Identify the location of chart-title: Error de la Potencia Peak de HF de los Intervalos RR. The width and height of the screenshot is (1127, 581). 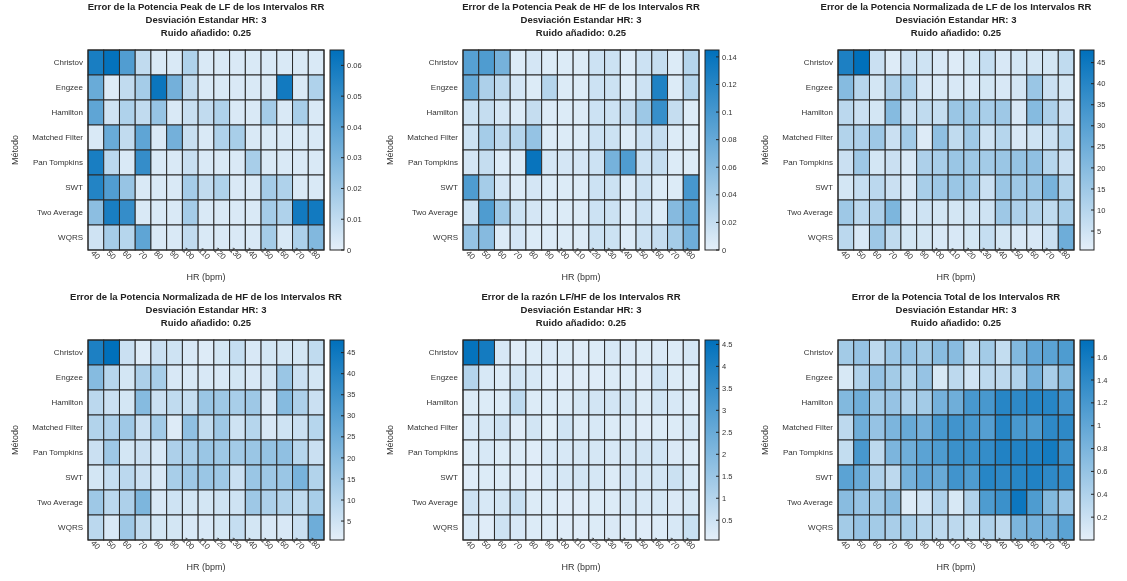
(581, 6).